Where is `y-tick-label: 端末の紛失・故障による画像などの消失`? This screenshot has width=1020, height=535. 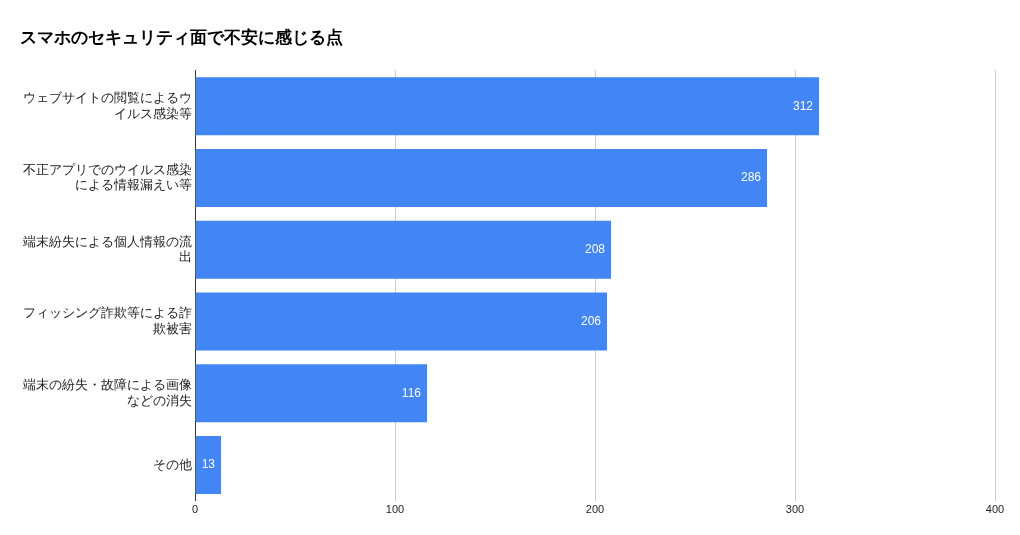
y-tick-label: 端末の紛失・故障による画像などの消失 is located at coordinates (107, 392).